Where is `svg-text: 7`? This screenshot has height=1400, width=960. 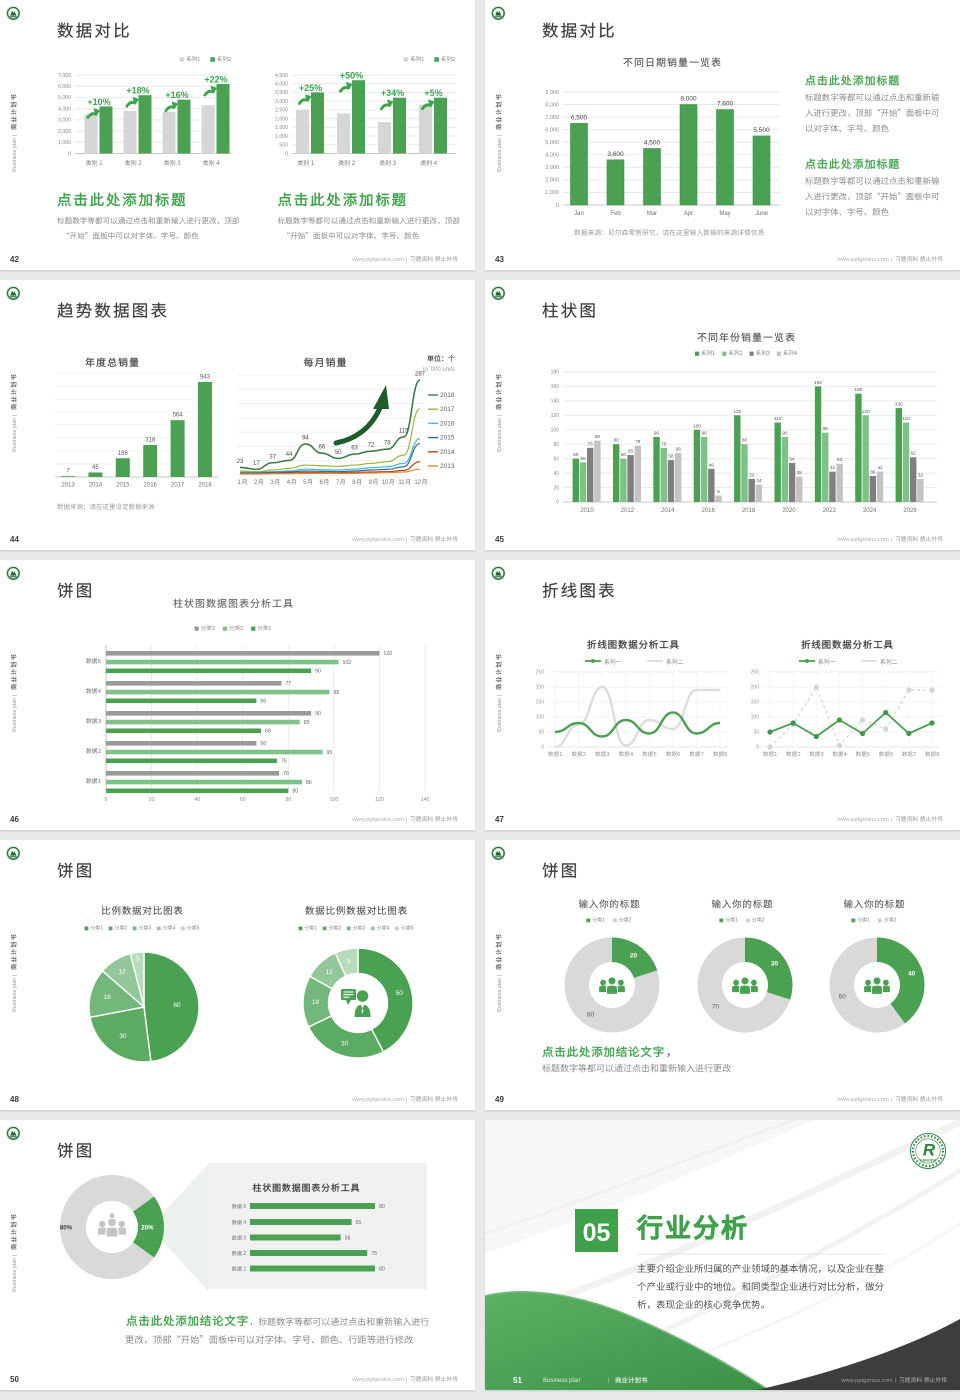
svg-text: 7 is located at coordinates (338, 483).